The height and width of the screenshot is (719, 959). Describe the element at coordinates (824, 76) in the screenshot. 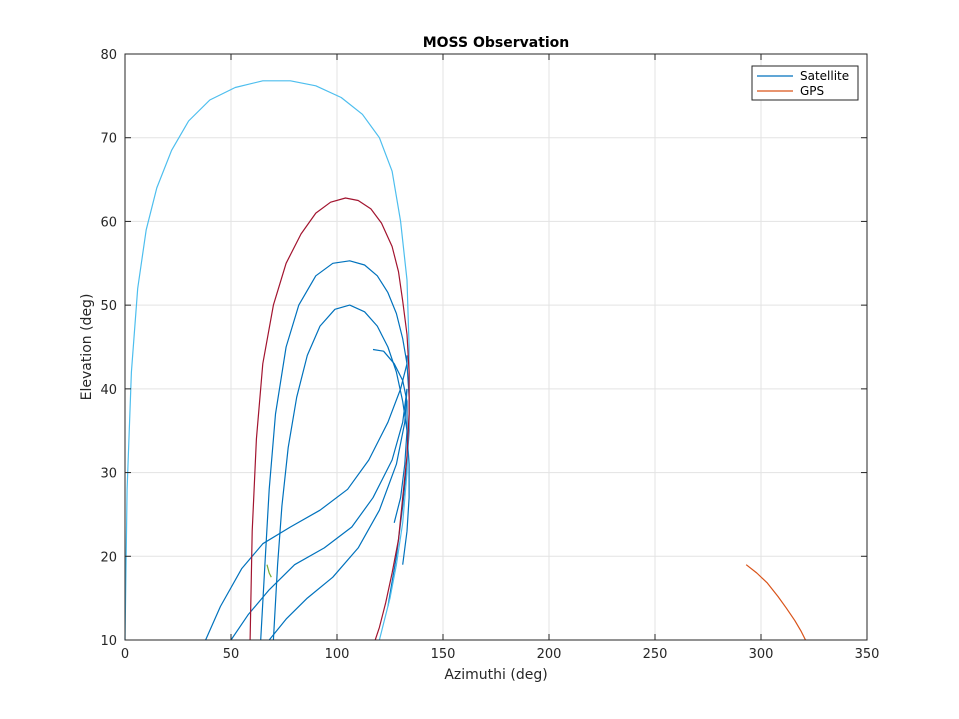

I see `legend-label: Satellite` at that location.